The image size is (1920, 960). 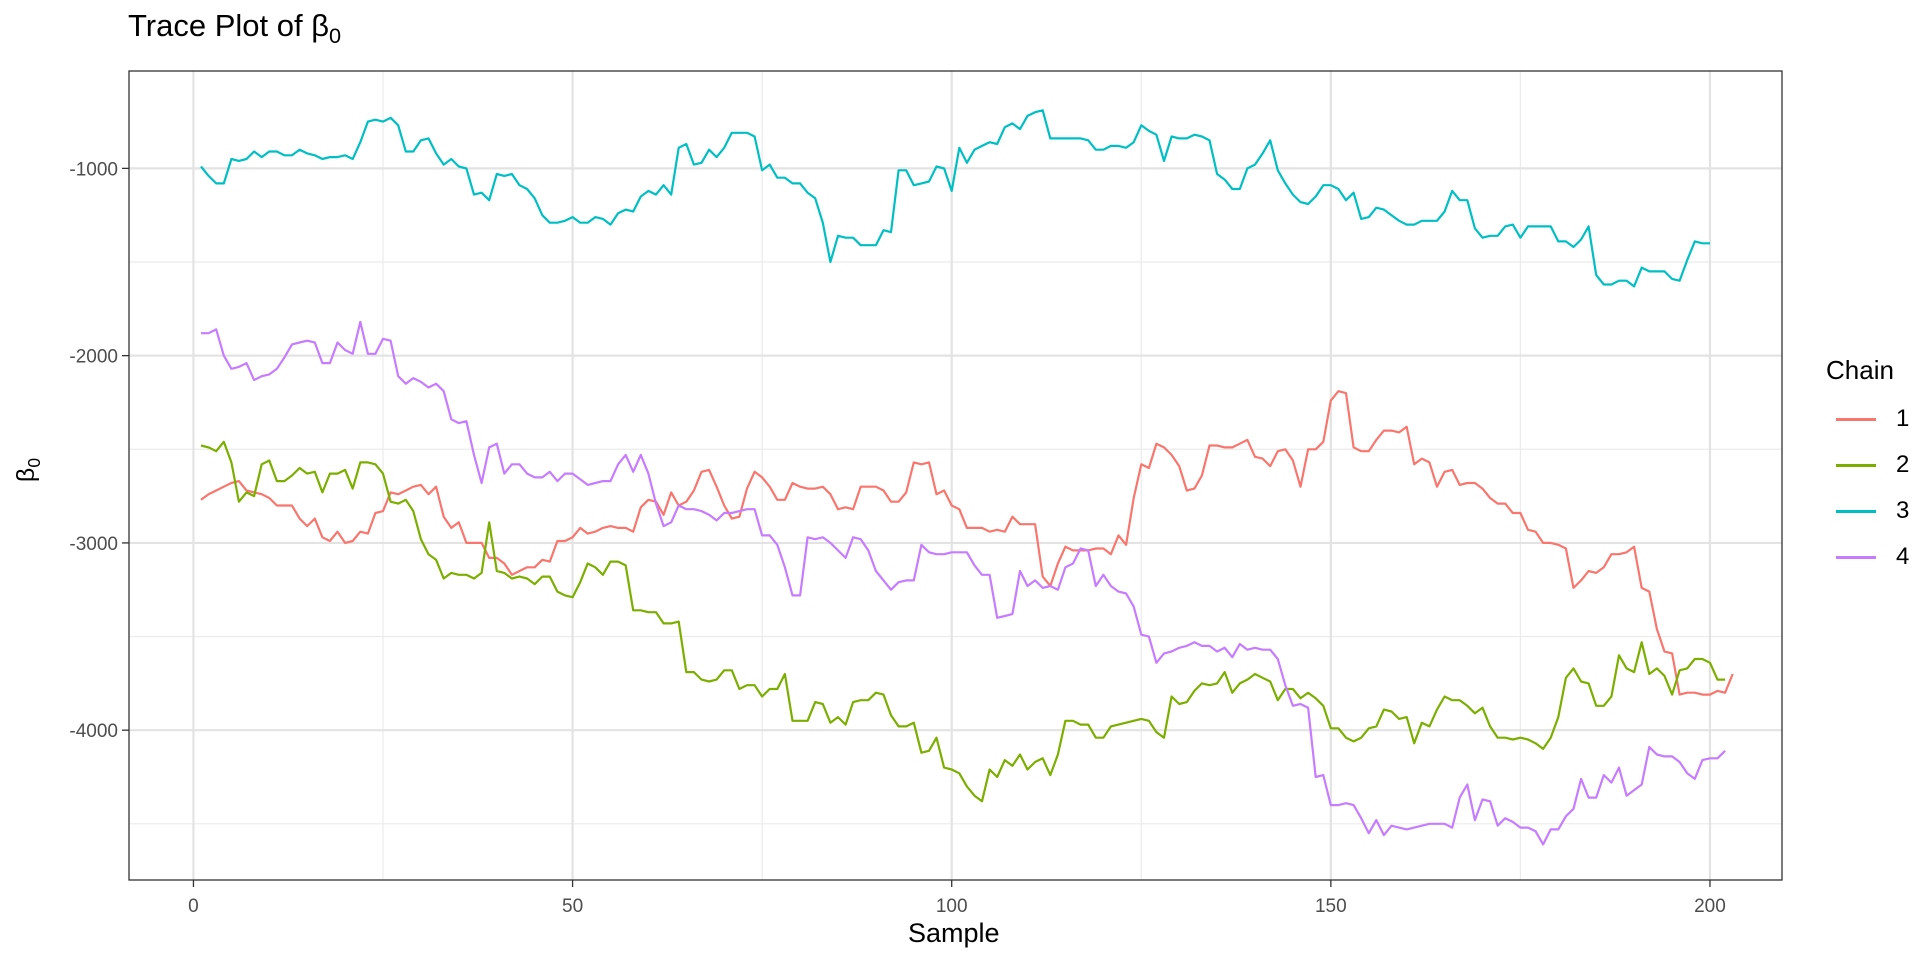 I want to click on x-tick-label: 0, so click(x=193, y=906).